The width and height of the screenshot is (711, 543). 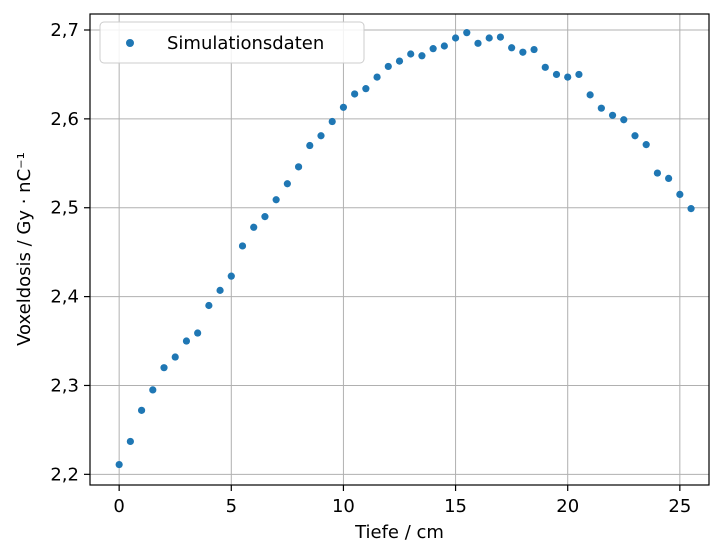 What do you see at coordinates (64, 297) in the screenshot?
I see `y-tick-label: 2,4` at bounding box center [64, 297].